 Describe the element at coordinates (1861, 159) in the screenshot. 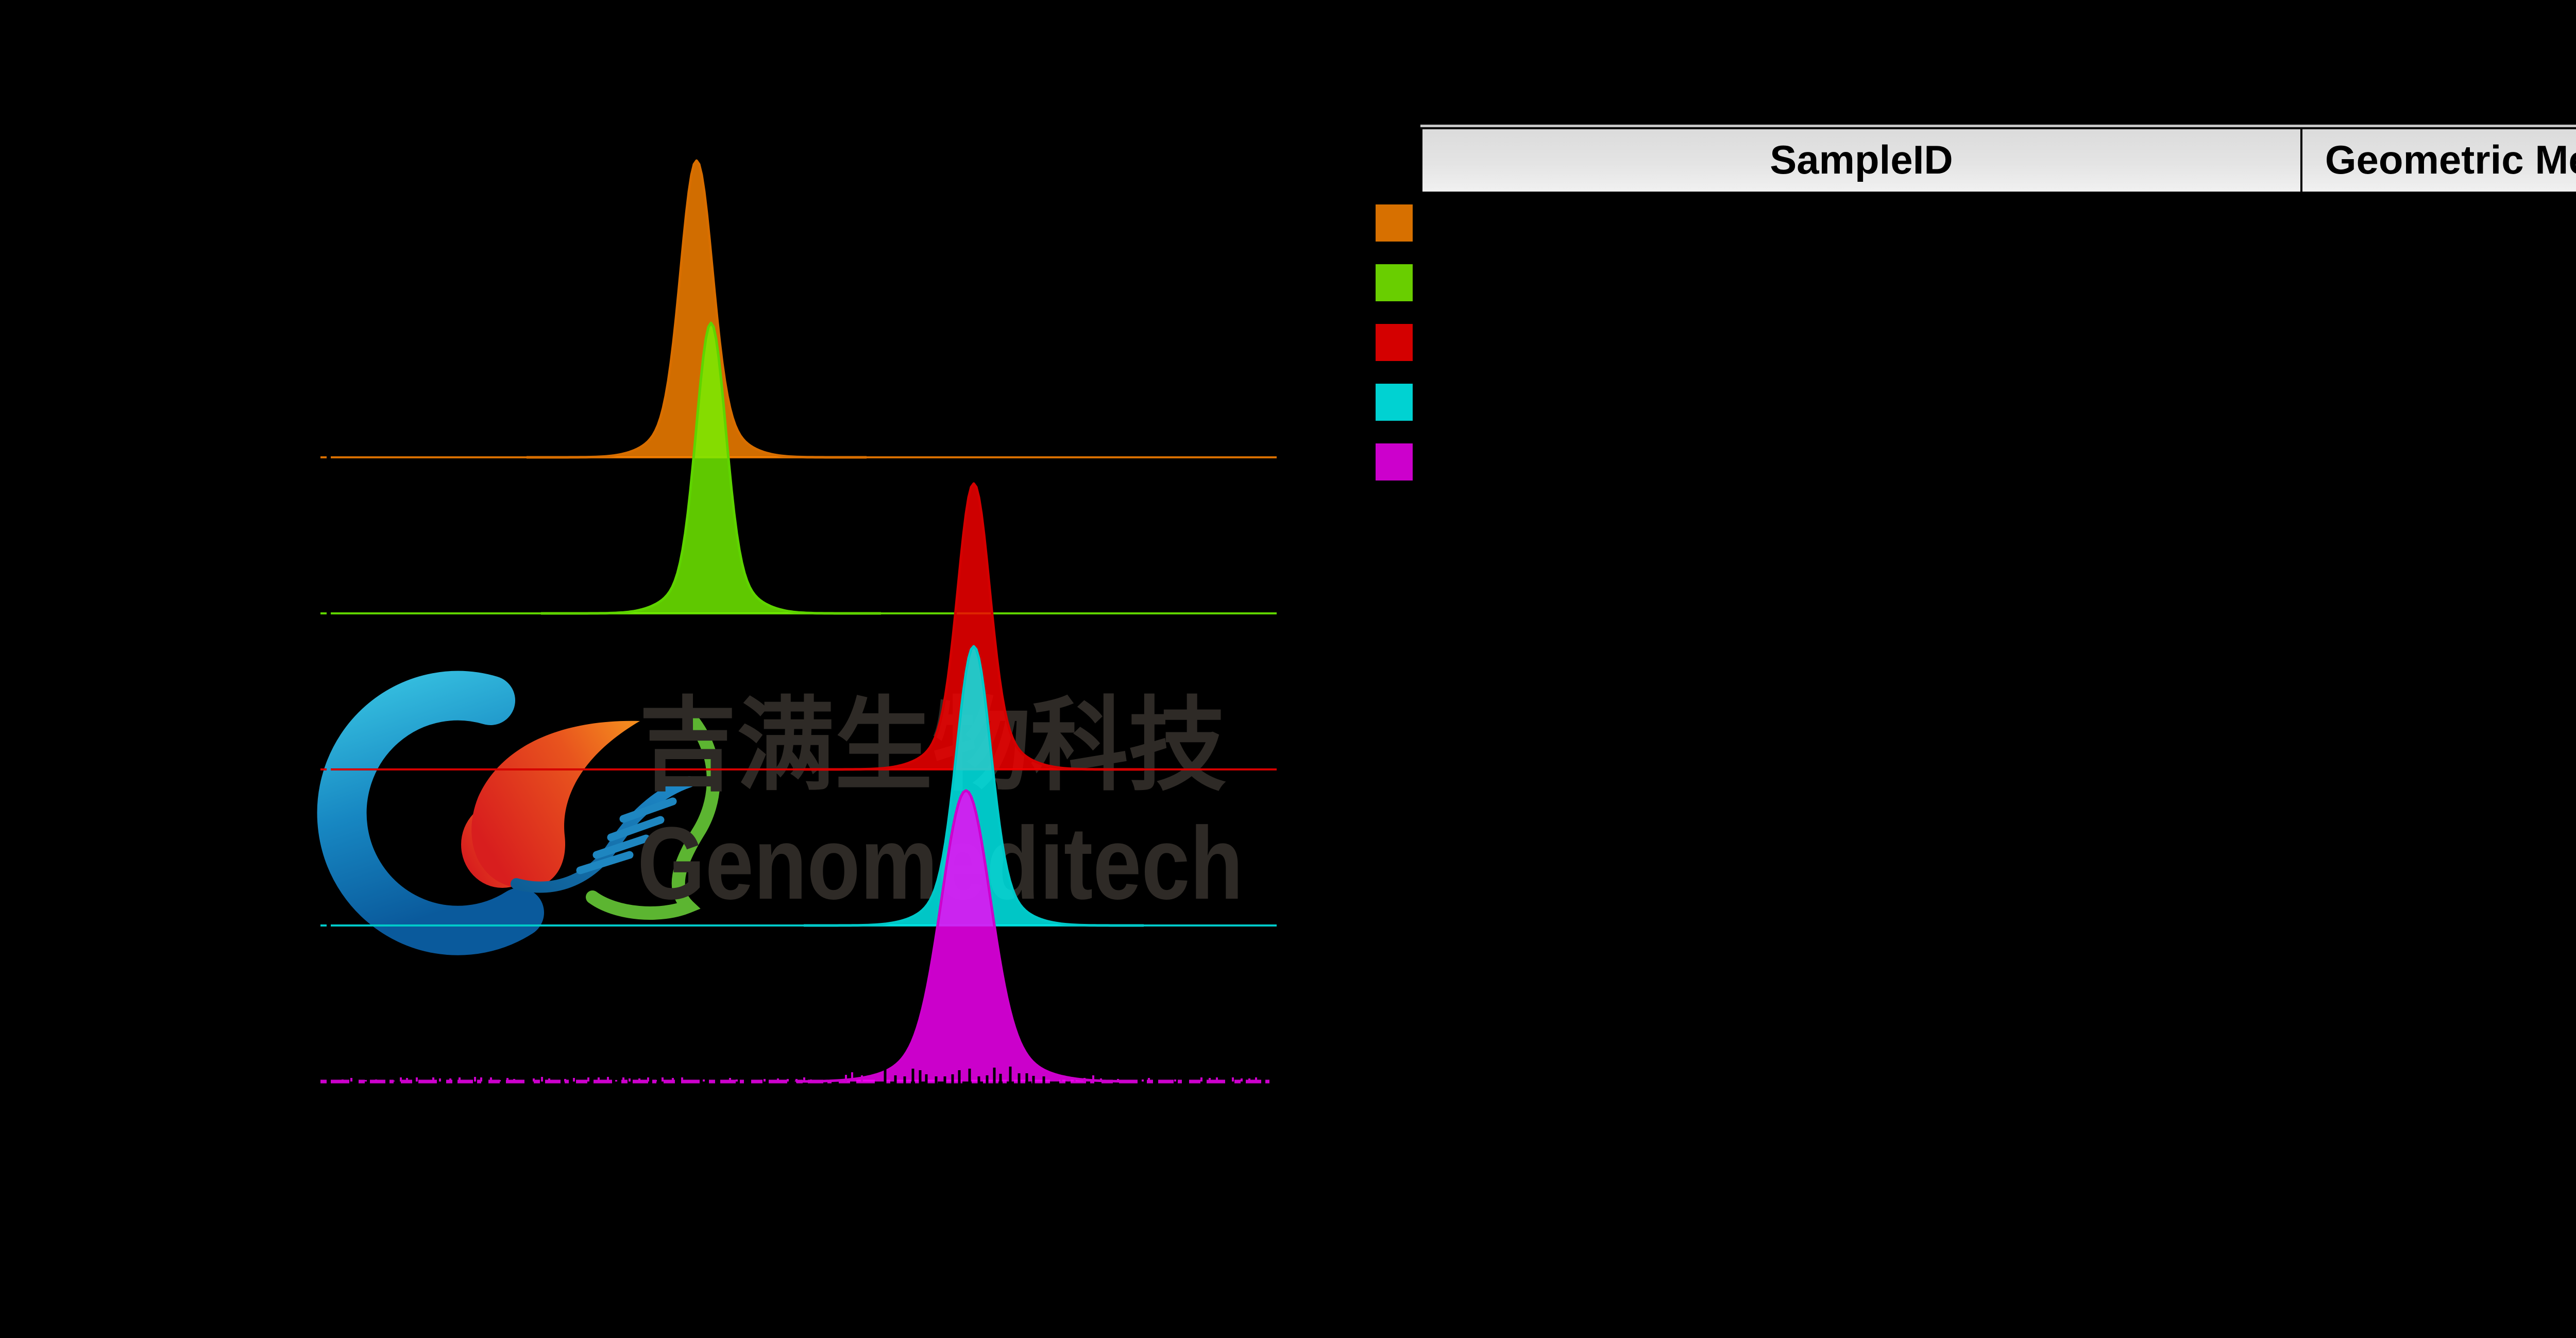

I see `column-header-sampleid: SampleID` at that location.